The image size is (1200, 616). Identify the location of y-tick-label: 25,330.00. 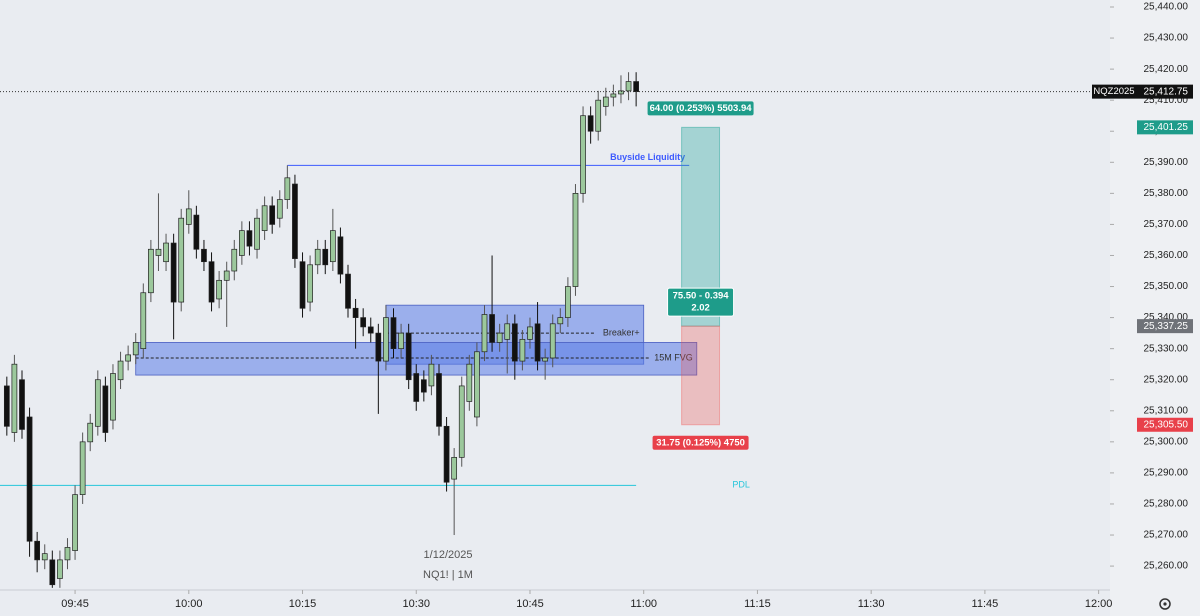
(1166, 348).